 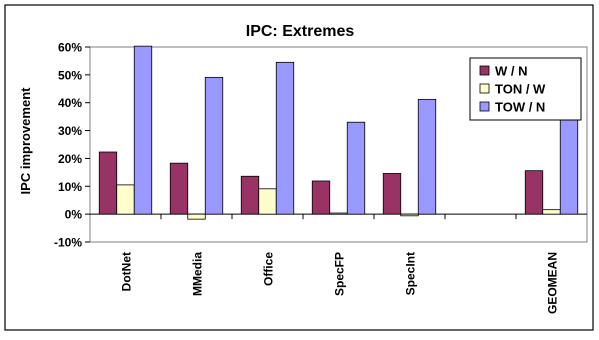 What do you see at coordinates (68, 243) in the screenshot?
I see `y-tick-label: -10%` at bounding box center [68, 243].